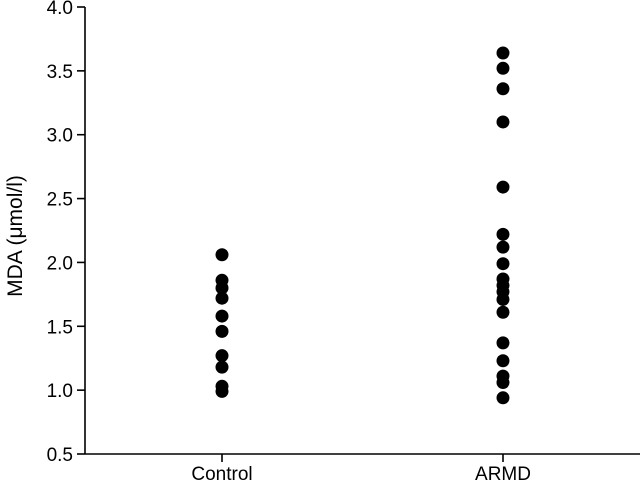  What do you see at coordinates (60, 263) in the screenshot?
I see `y-tick-label: 2.0` at bounding box center [60, 263].